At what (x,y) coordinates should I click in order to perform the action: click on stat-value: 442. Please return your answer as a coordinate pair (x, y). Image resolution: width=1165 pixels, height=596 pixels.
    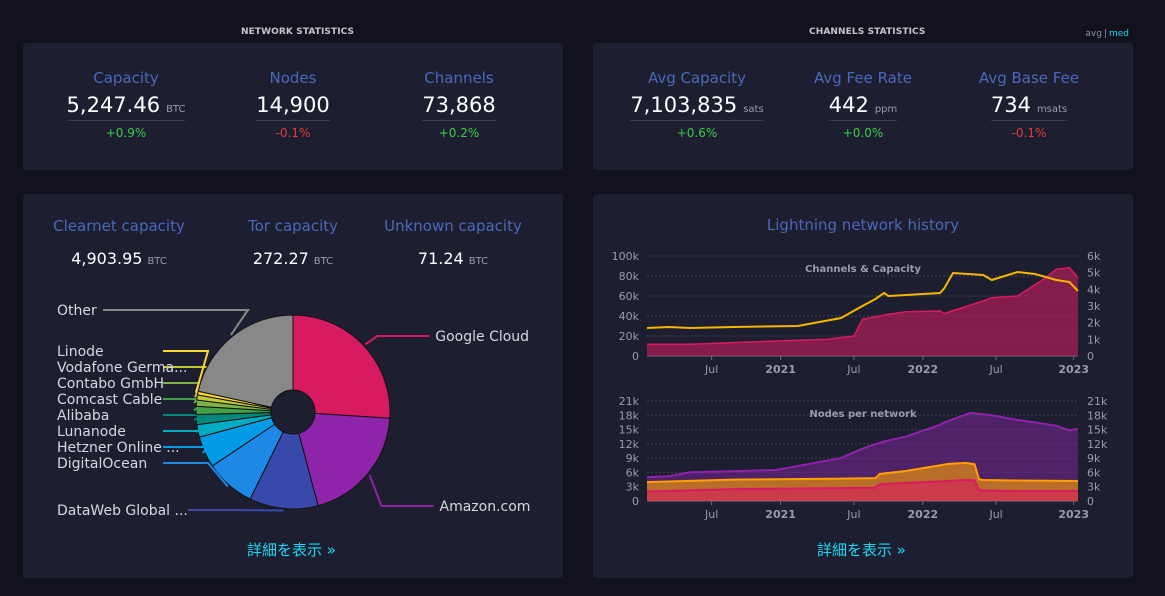
    Looking at the image, I should click on (848, 105).